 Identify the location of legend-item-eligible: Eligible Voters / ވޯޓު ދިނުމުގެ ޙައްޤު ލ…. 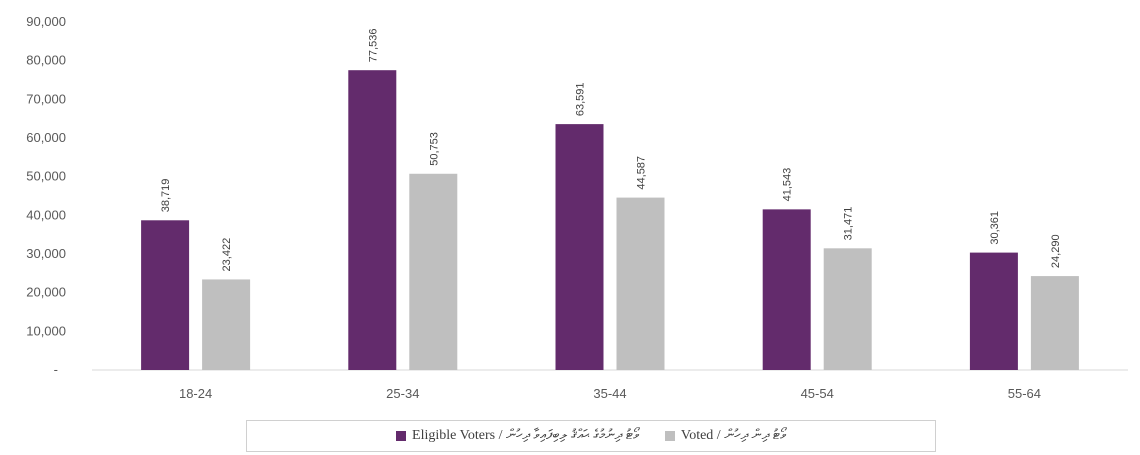
(517, 436).